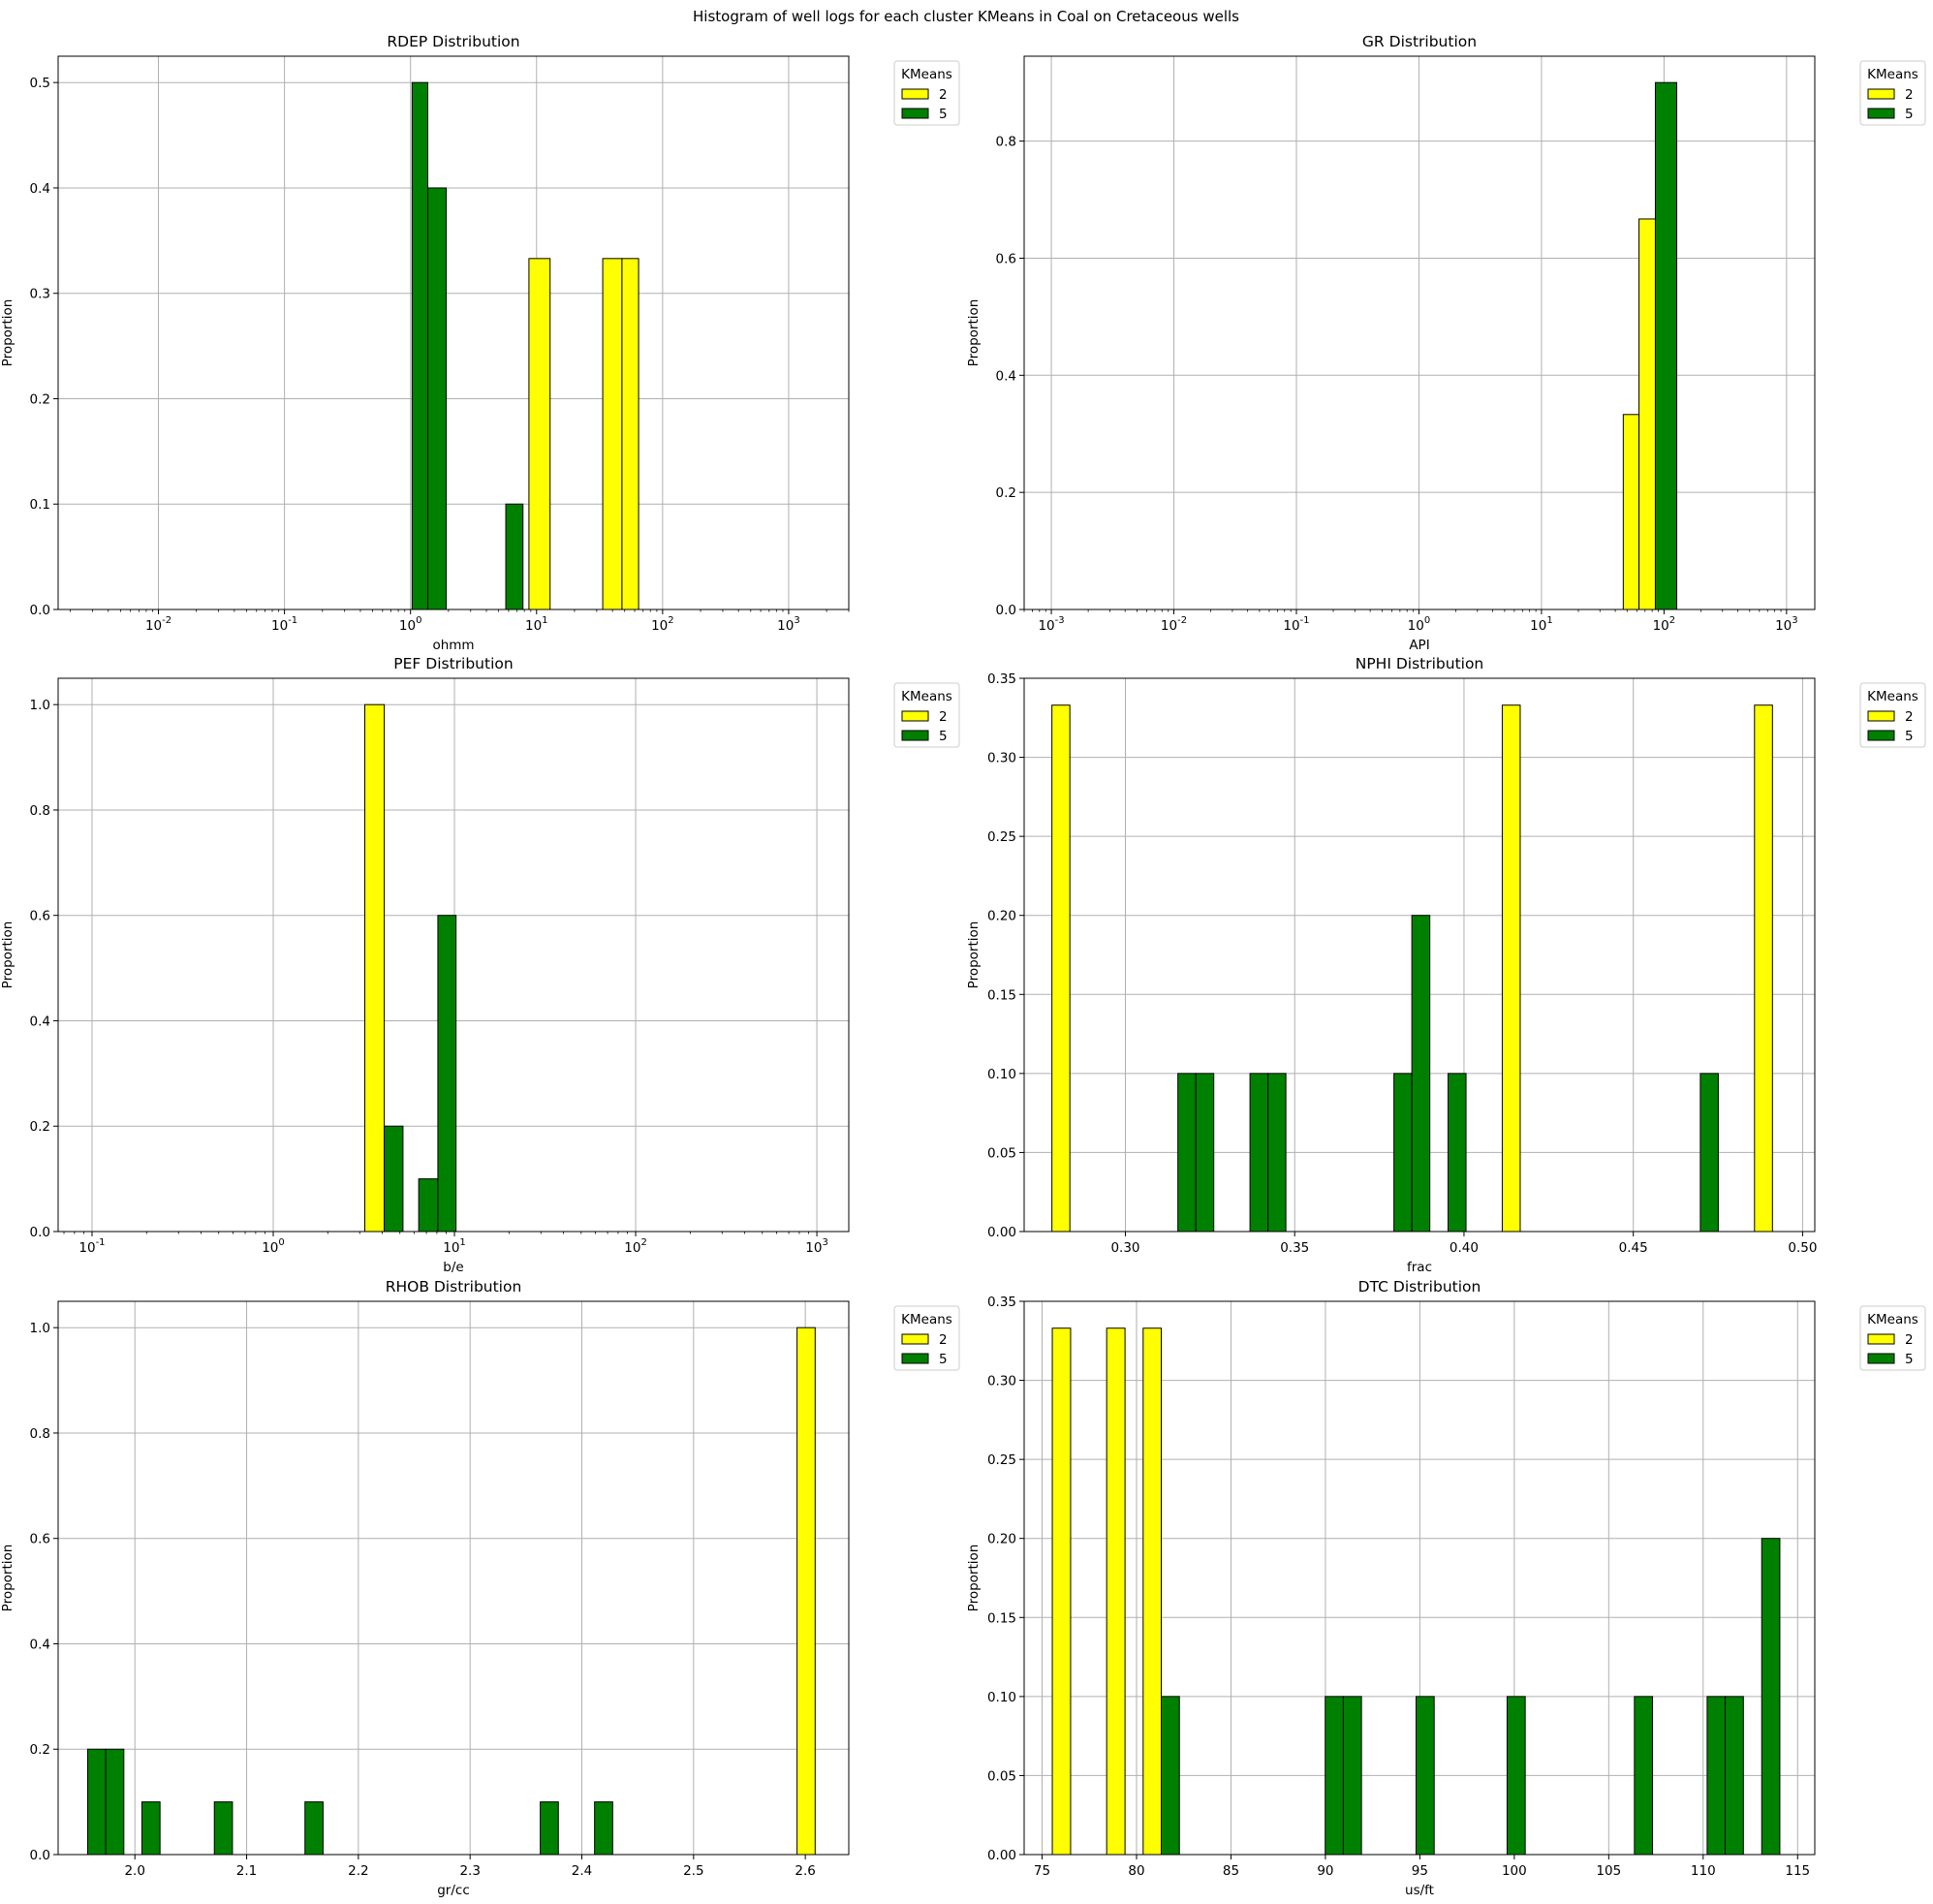 The width and height of the screenshot is (1933, 1904). What do you see at coordinates (1633, 1248) in the screenshot?
I see `x-tick-label: 0.45` at bounding box center [1633, 1248].